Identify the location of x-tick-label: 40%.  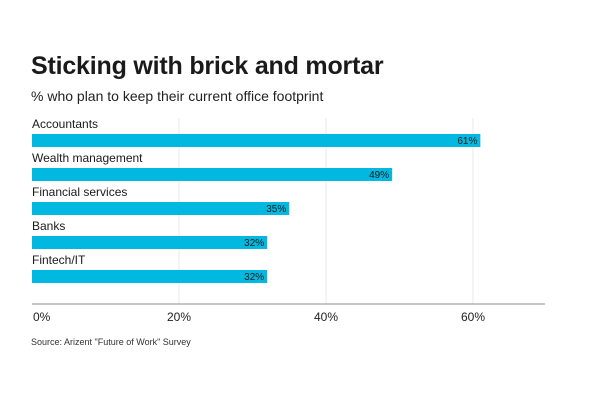
(326, 317).